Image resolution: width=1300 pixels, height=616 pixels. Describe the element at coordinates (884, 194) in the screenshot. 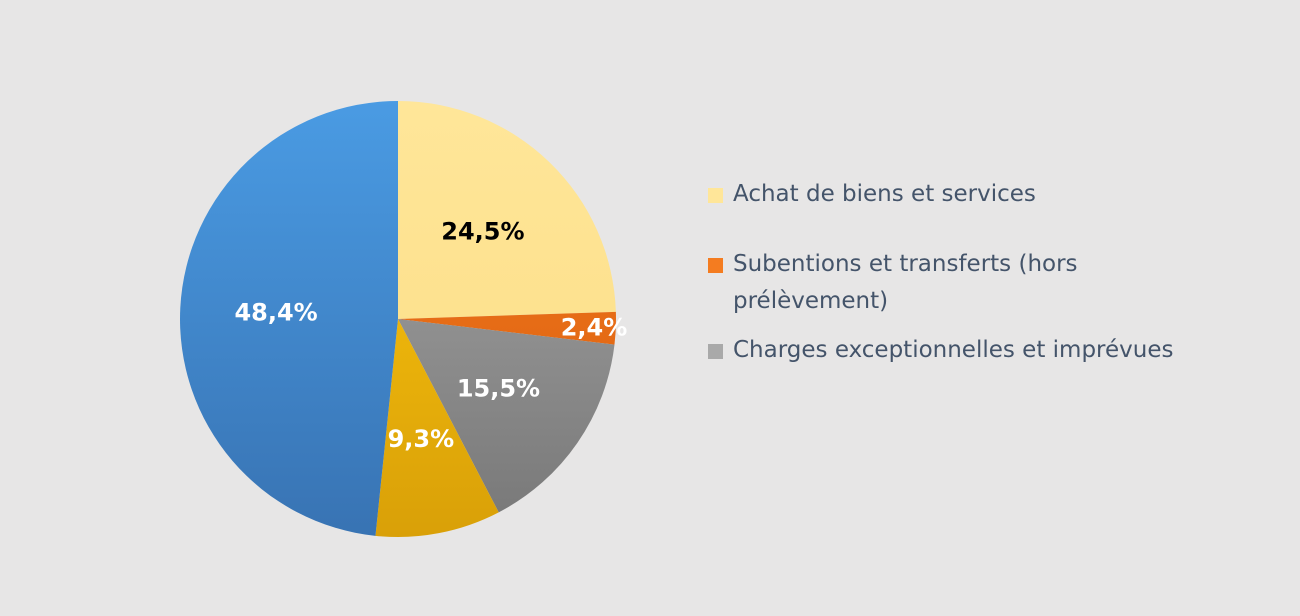

I see `legend-label-achat: Achat de biens et services` at that location.